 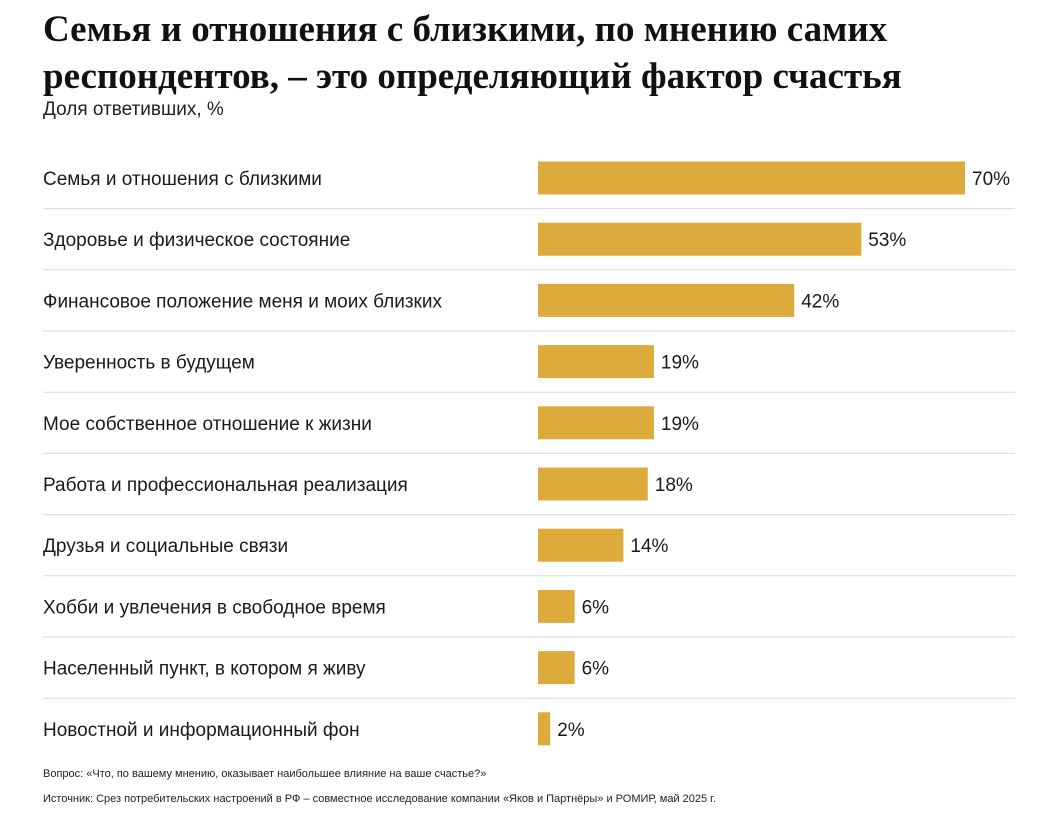 I want to click on category-label: Друзья и социальные связи, so click(x=165, y=546).